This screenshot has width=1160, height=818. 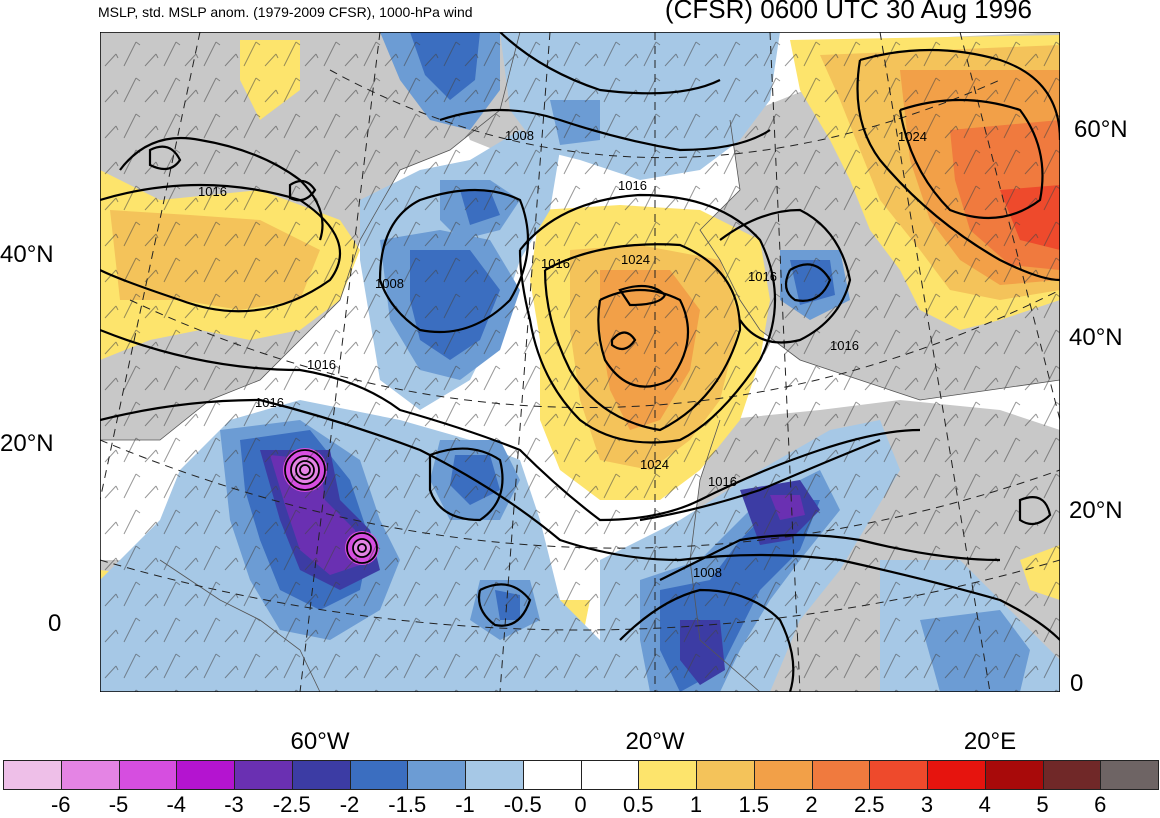 I want to click on colorbar-label: -5, so click(x=118, y=804).